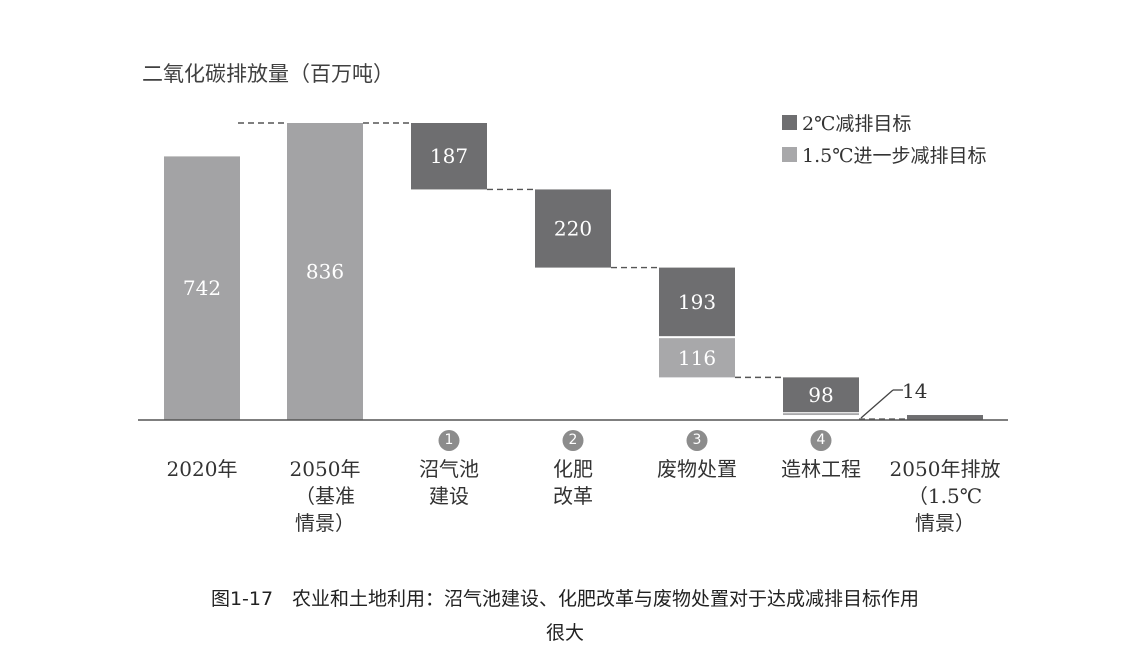  I want to click on category-label-1: 2050年 （基准情景）, so click(325, 496).